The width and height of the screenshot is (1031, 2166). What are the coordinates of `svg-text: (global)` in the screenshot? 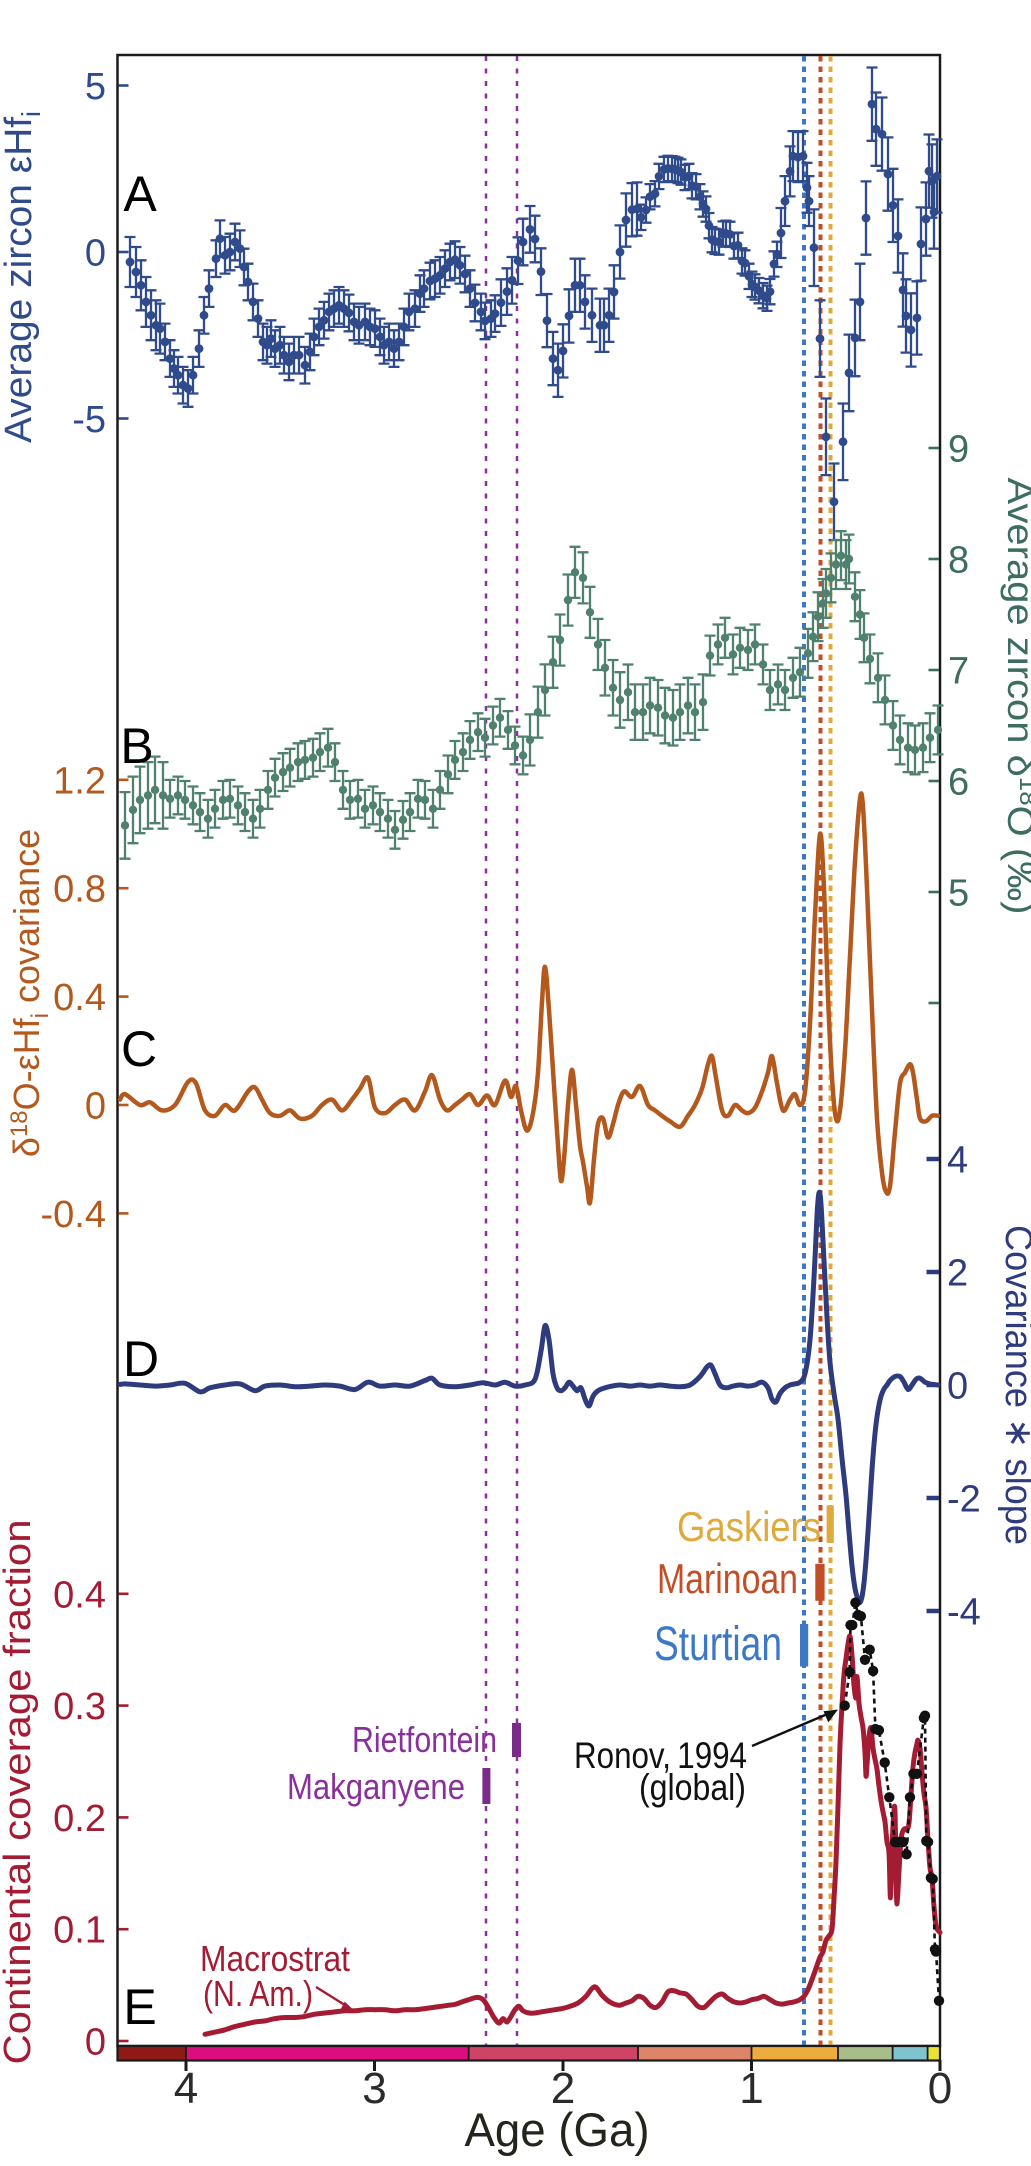 It's located at (692, 1787).